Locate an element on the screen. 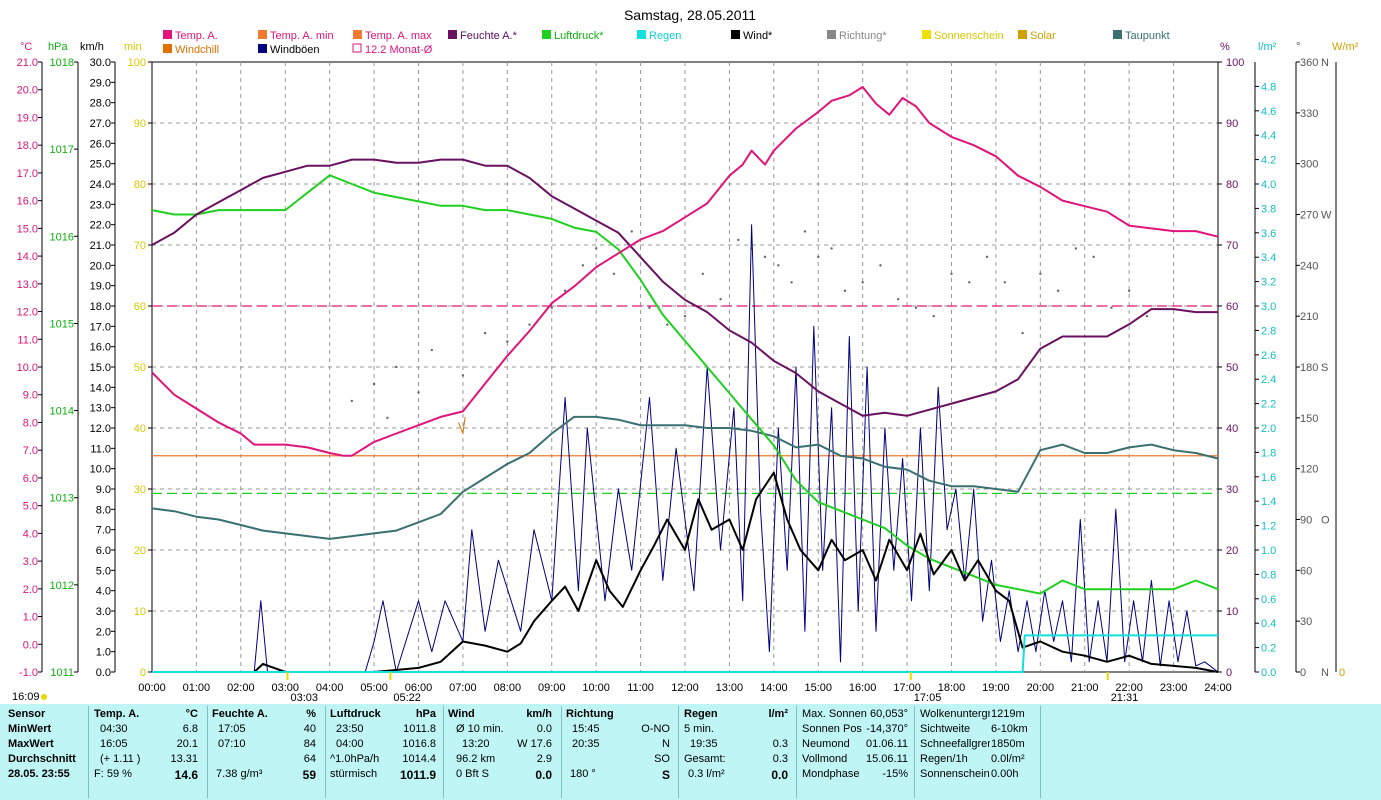 The image size is (1381, 800). rain-cell: 0.3 l/m² is located at coordinates (706, 774).